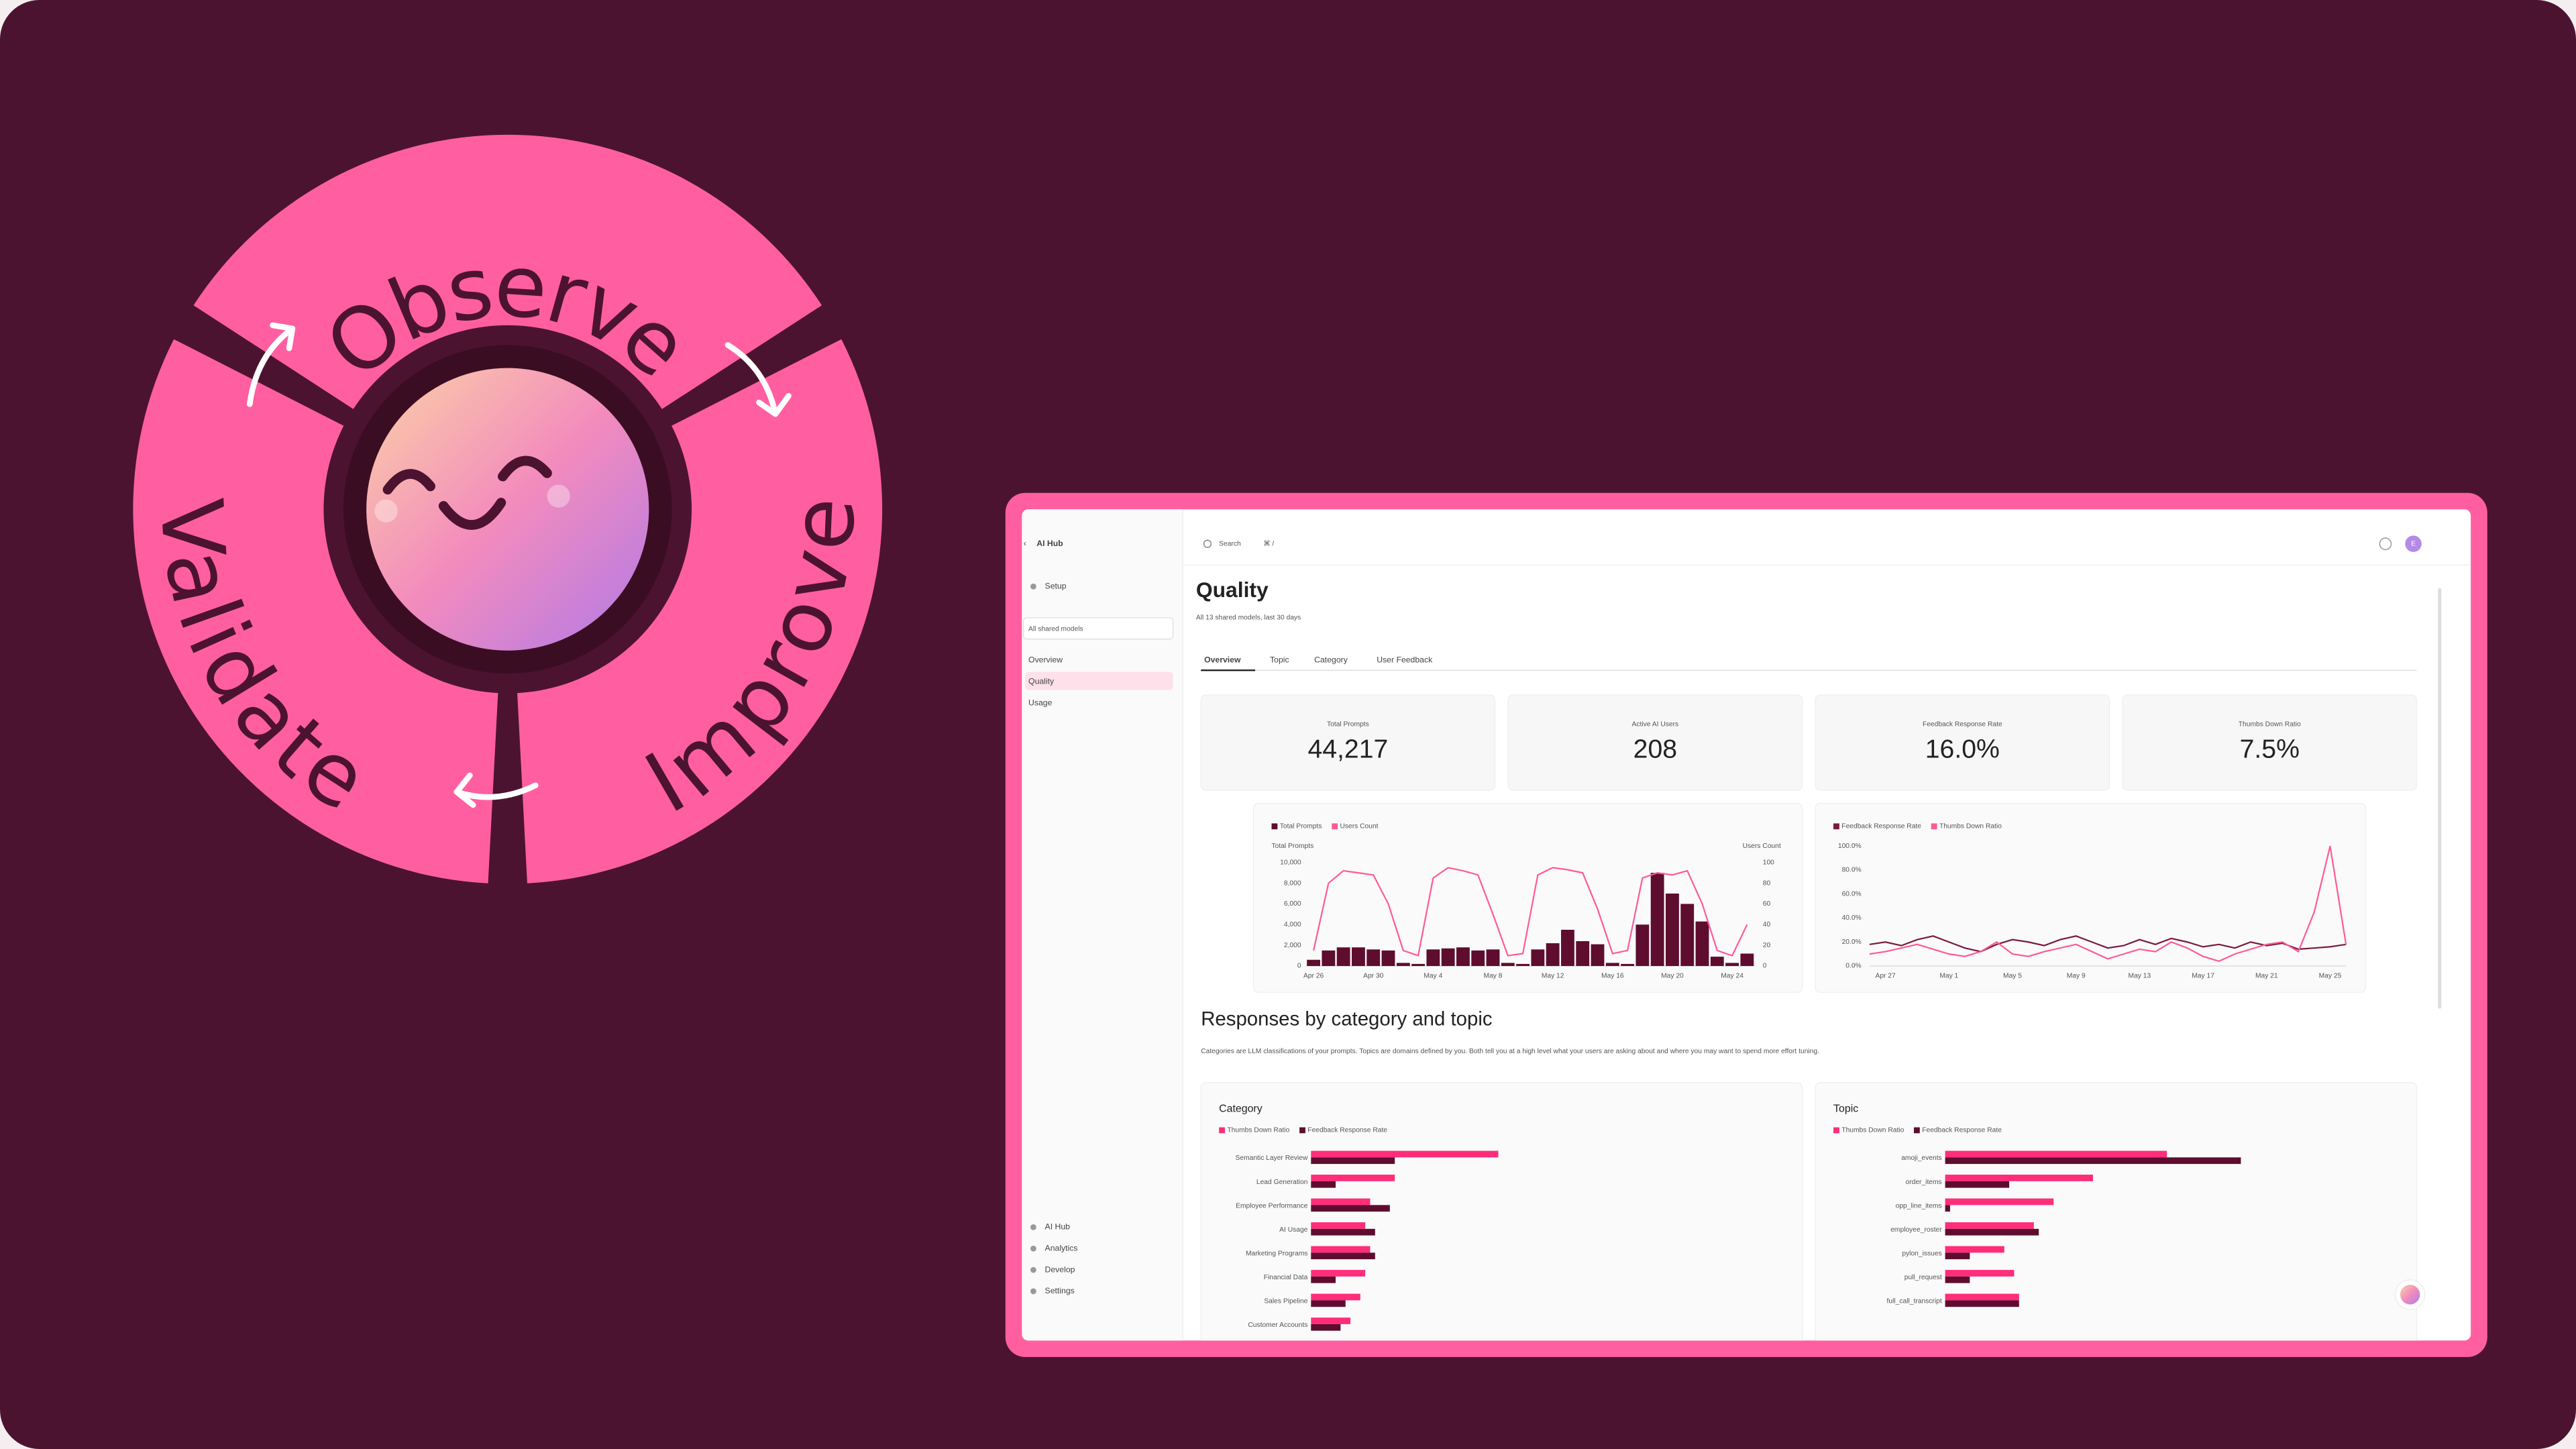 This screenshot has height=1449, width=2576. I want to click on y-tick-label: 60, so click(1767, 904).